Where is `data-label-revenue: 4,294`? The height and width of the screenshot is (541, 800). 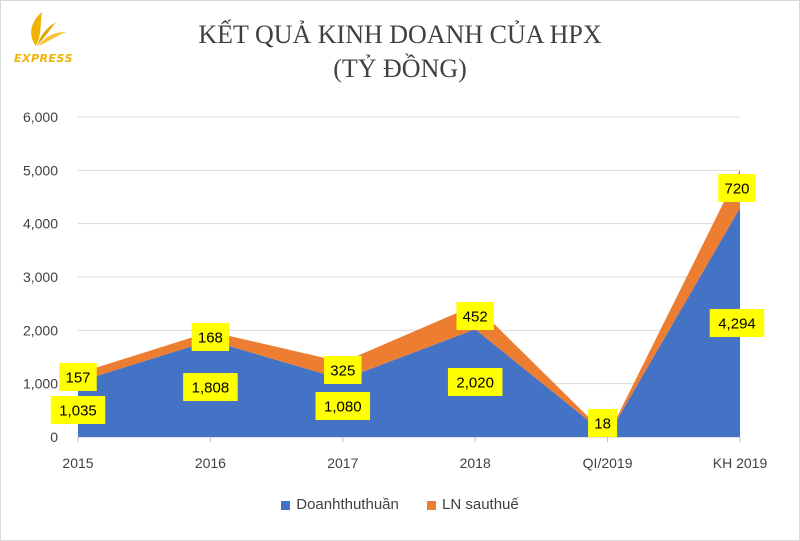 data-label-revenue: 4,294 is located at coordinates (737, 324).